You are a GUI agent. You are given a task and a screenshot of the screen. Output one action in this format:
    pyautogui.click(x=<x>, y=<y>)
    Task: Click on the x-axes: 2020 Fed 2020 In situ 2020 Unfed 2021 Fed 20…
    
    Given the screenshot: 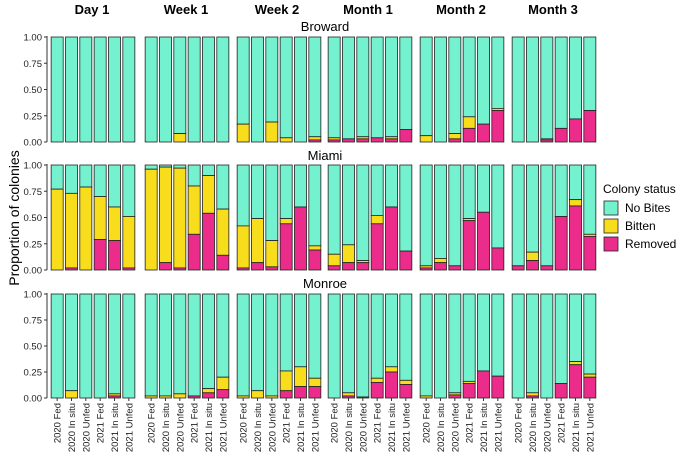 What is the action you would take?
    pyautogui.click(x=324, y=425)
    